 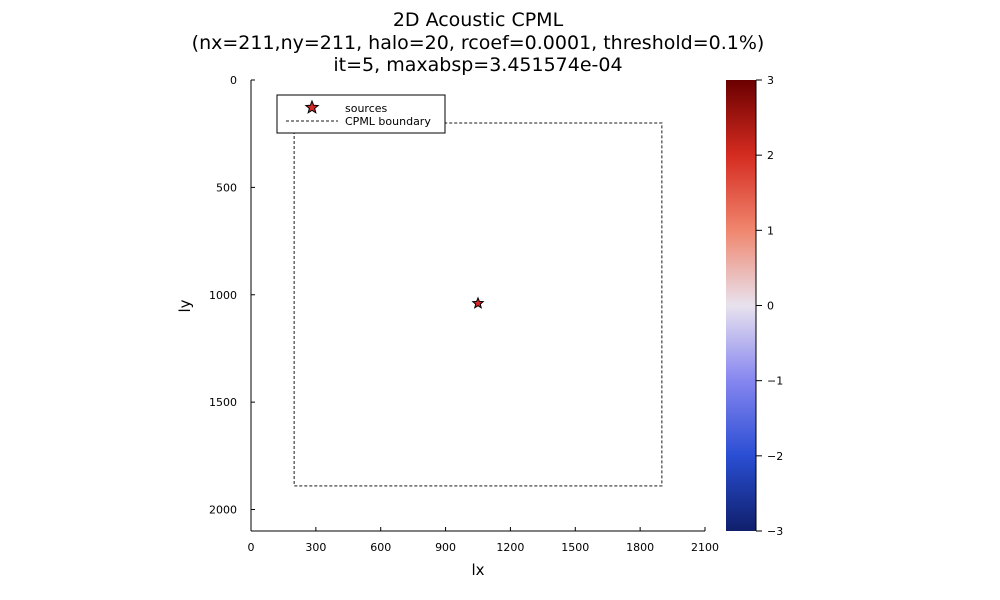 I want to click on y-tick-label-3: 1500, so click(x=223, y=402).